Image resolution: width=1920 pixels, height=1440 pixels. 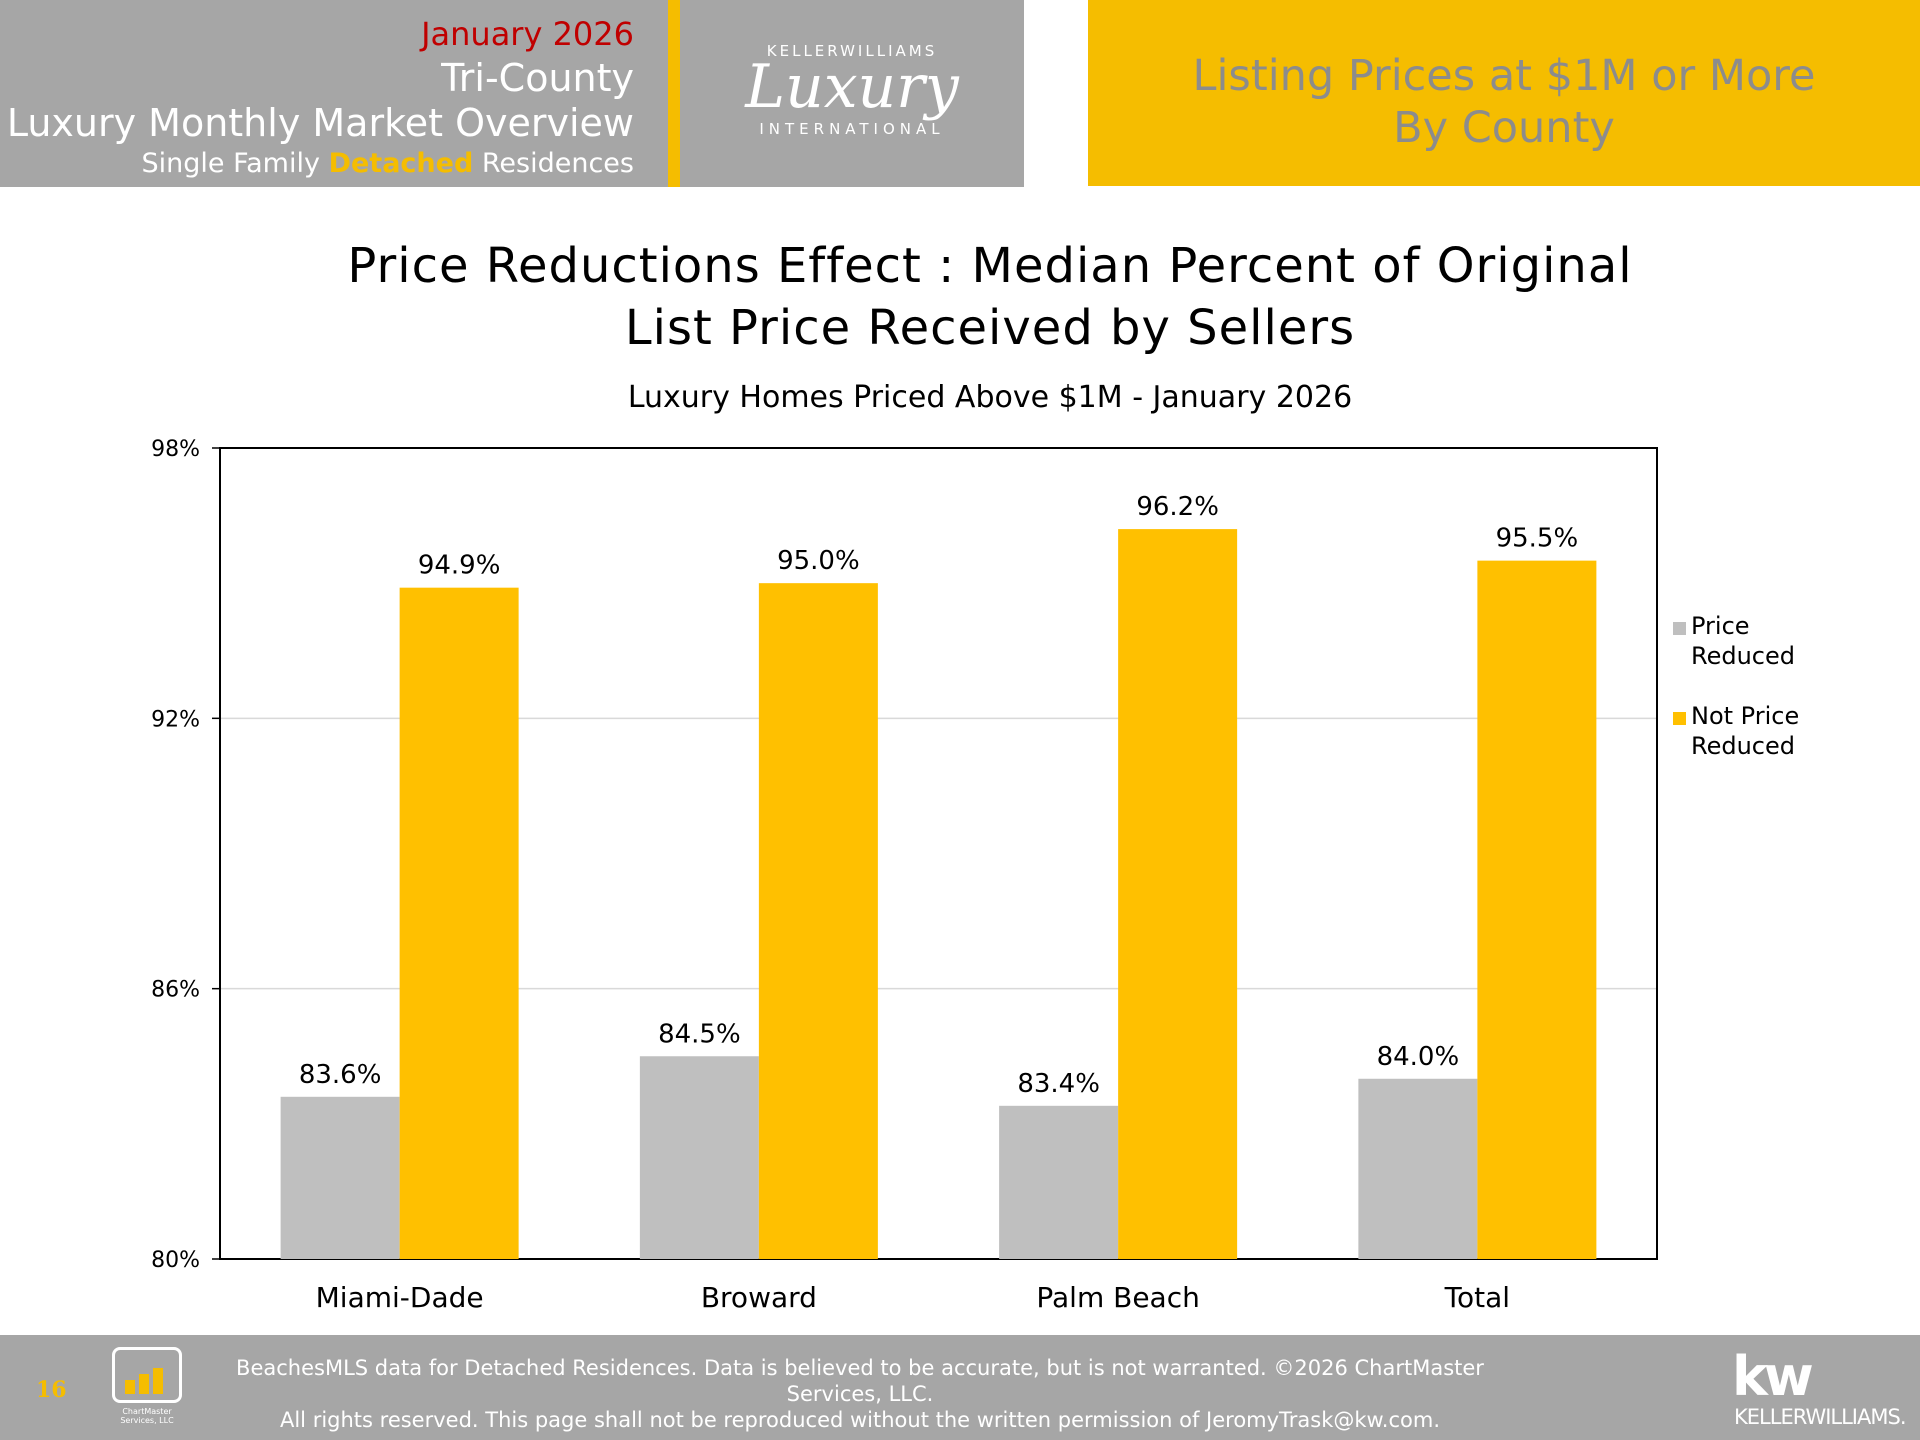 I want to click on legend-label: Price, so click(x=1720, y=626).